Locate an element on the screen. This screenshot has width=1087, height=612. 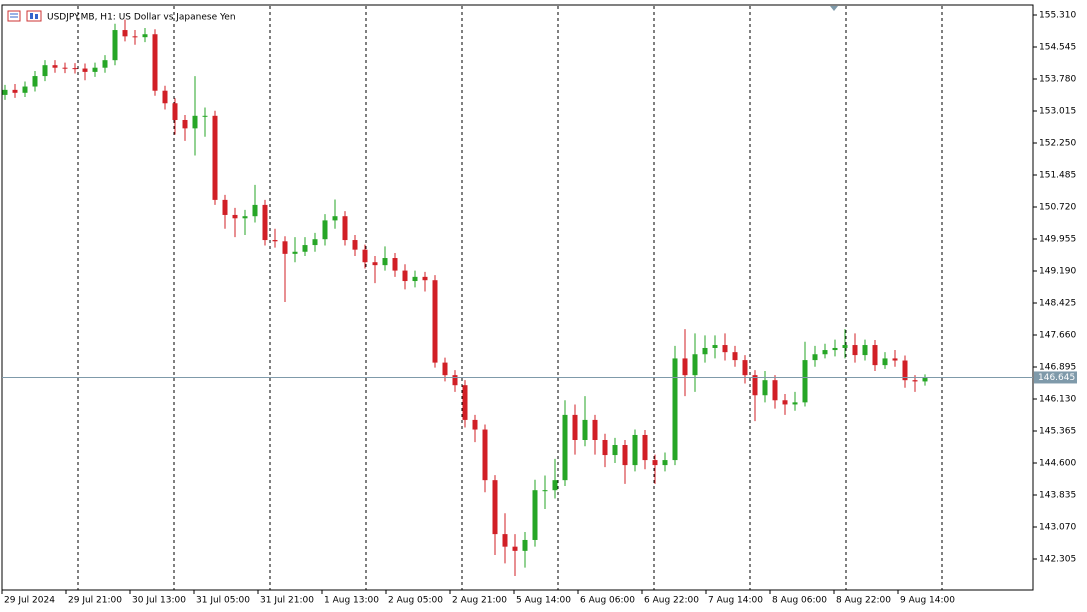
y-tick-label: 150.720 is located at coordinates (1057, 207).